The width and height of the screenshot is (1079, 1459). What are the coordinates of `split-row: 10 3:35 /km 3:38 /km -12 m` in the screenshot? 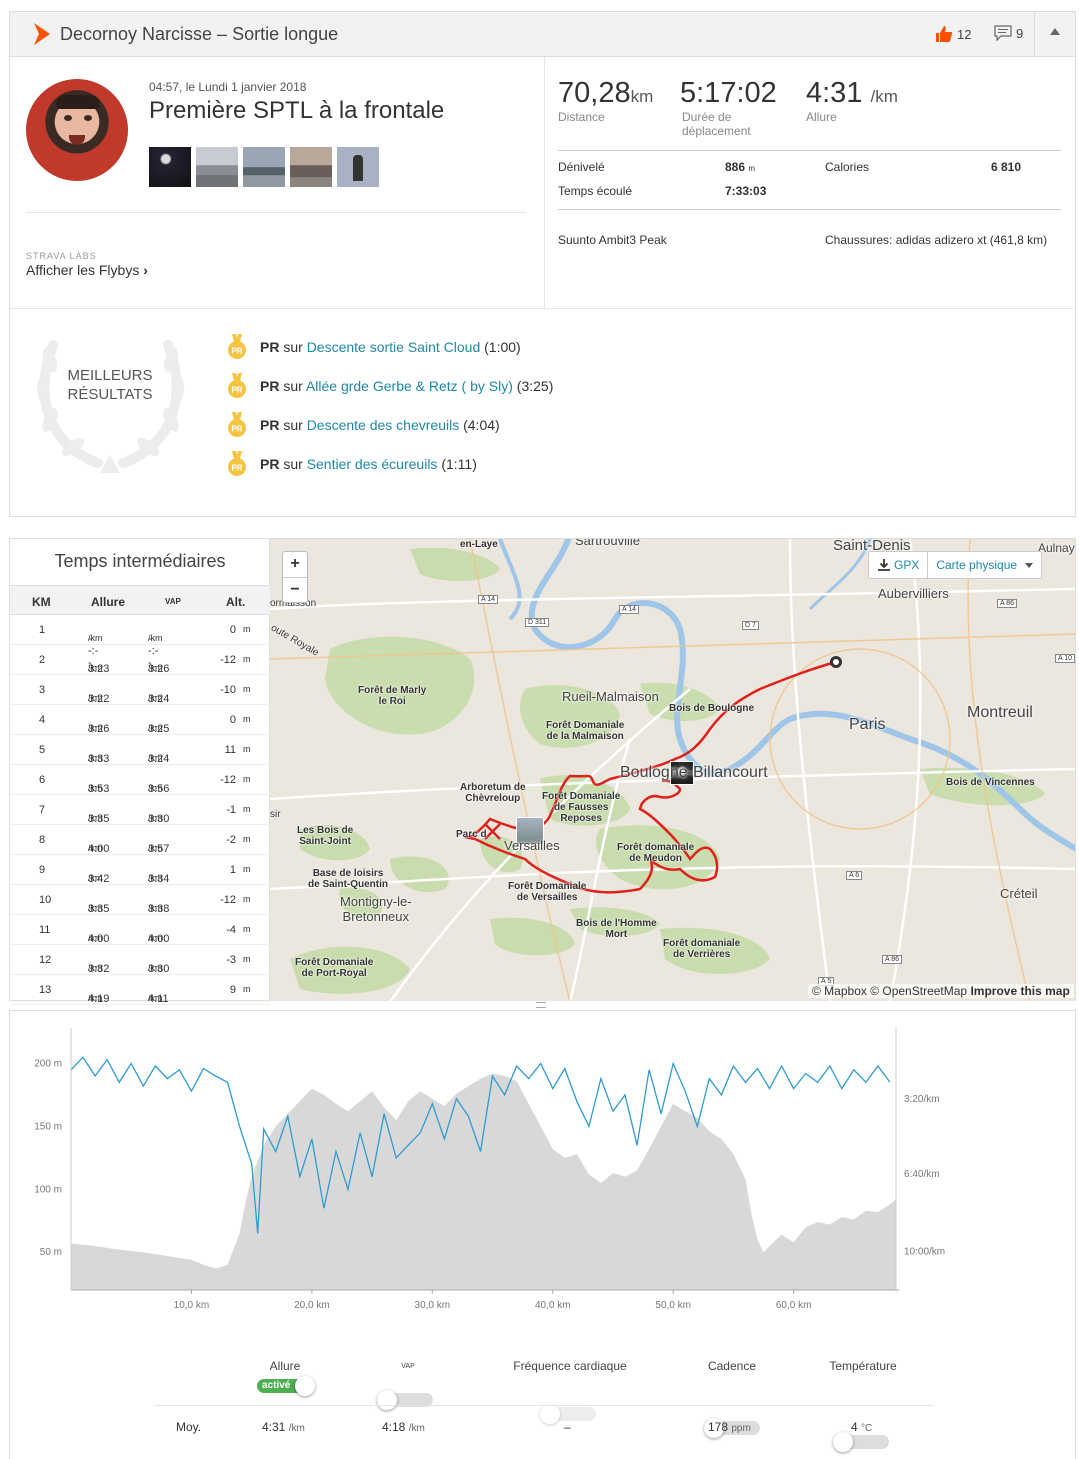 It's located at (140, 900).